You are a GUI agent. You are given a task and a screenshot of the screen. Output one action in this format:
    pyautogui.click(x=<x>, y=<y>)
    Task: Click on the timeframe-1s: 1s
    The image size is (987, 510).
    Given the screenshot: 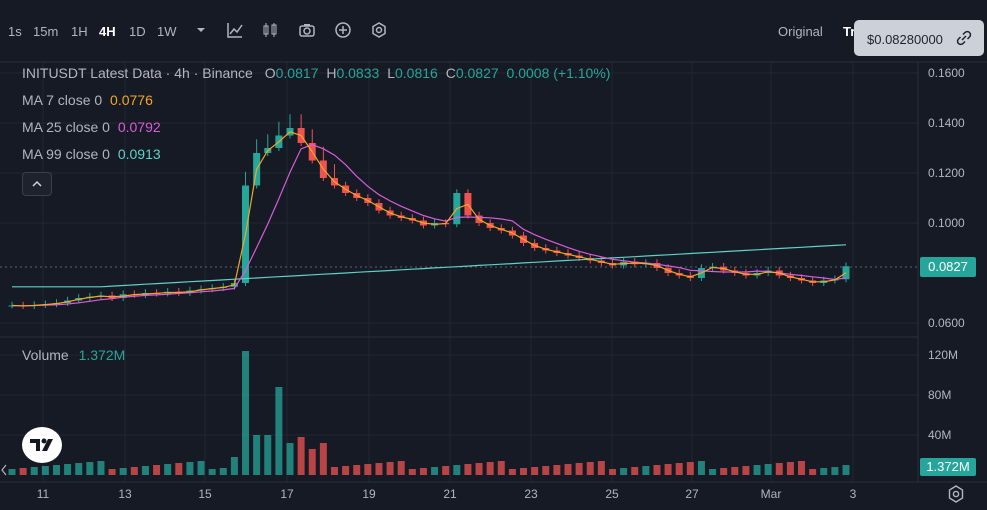 What is the action you would take?
    pyautogui.click(x=15, y=31)
    